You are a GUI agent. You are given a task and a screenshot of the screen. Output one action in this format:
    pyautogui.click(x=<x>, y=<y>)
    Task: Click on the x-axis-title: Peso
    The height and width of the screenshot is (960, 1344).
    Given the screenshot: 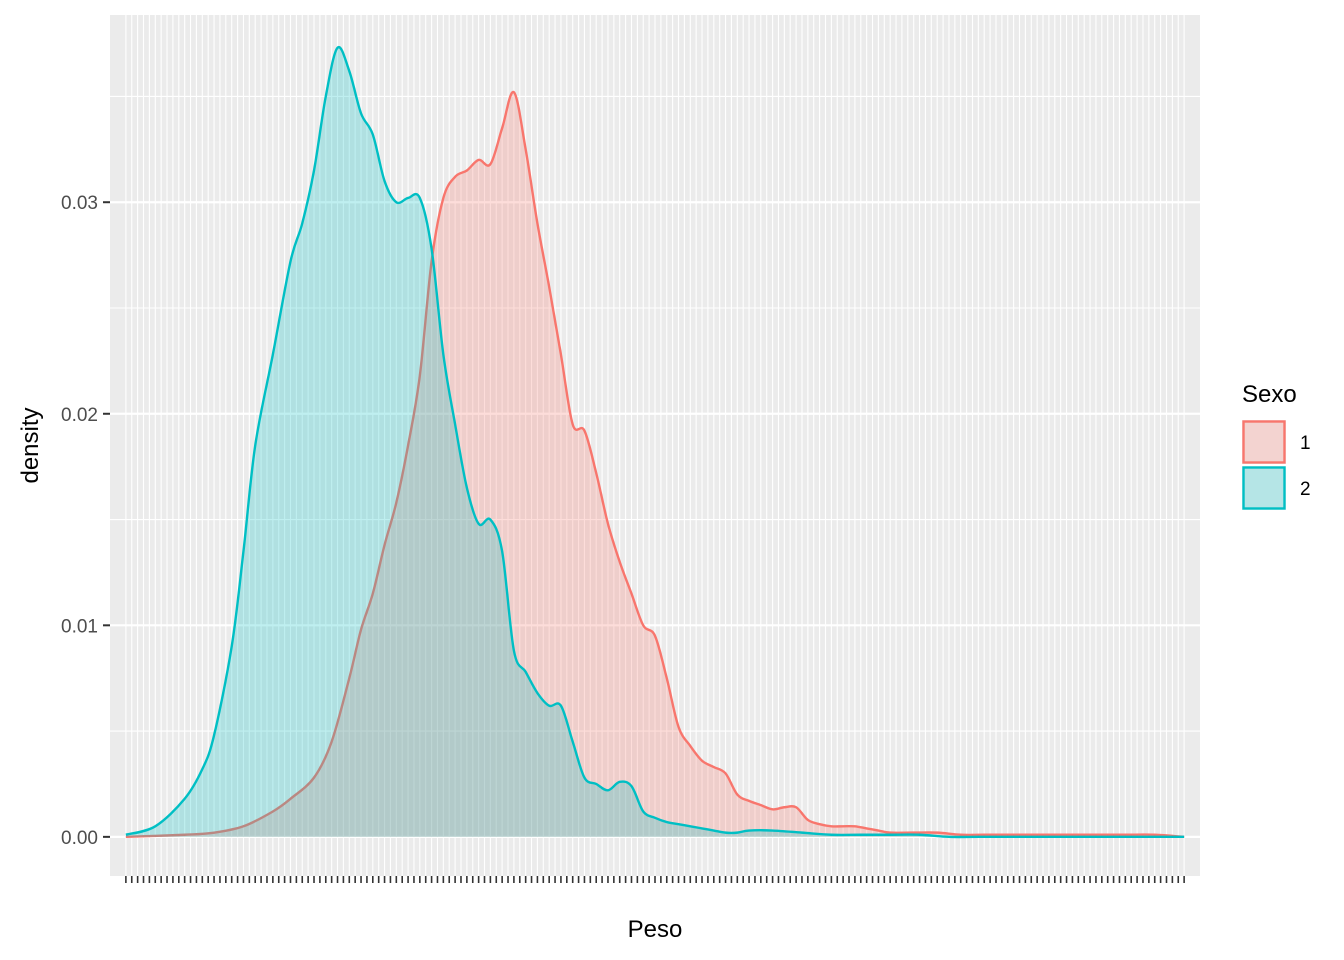 What is the action you would take?
    pyautogui.click(x=655, y=929)
    